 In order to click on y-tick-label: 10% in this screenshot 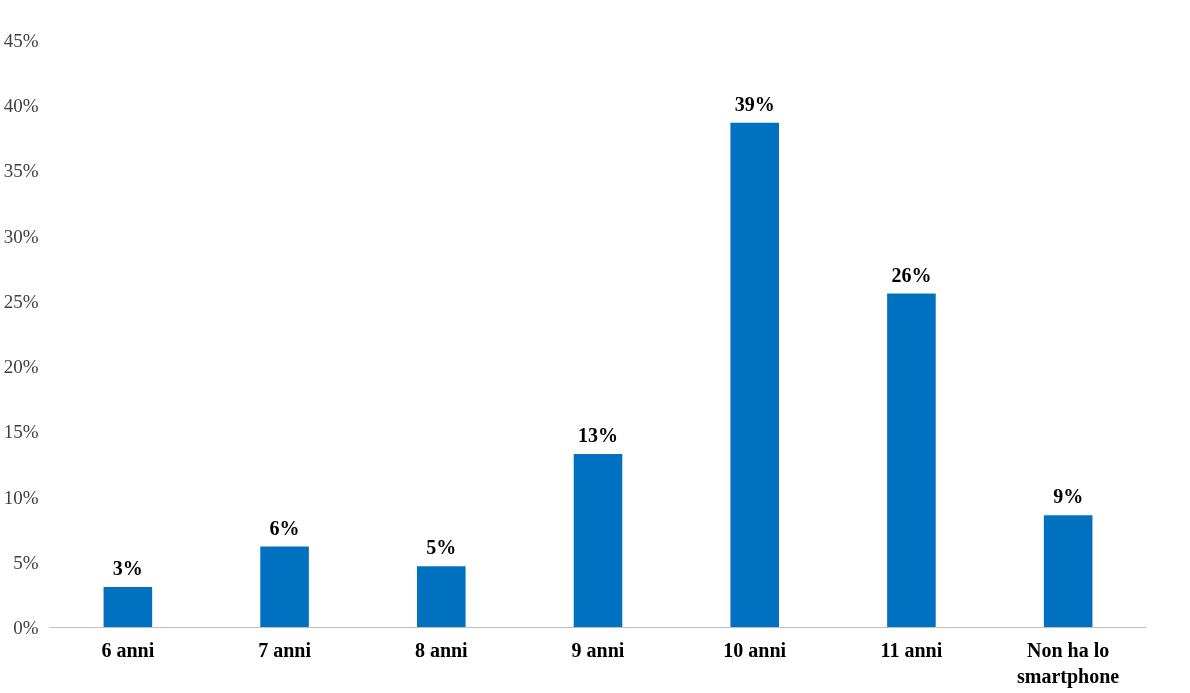, I will do `click(21, 497)`.